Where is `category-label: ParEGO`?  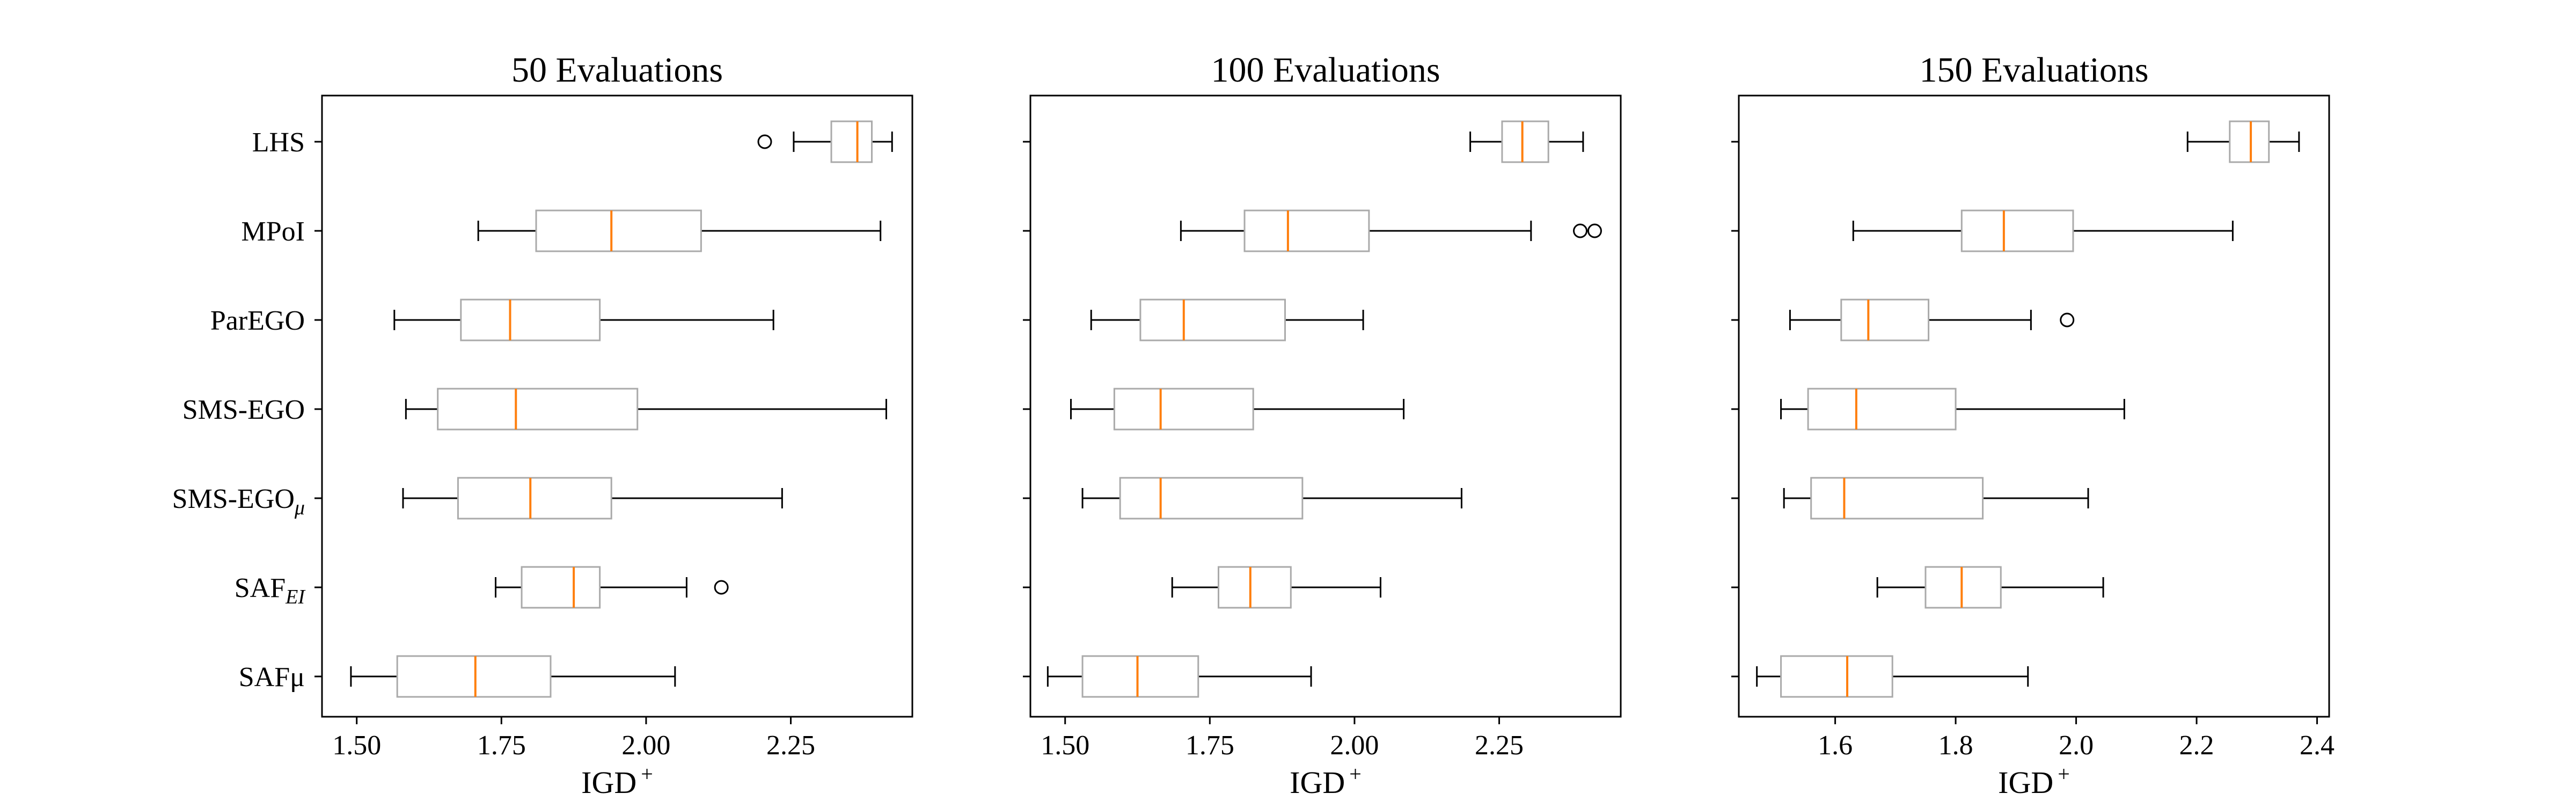 category-label: ParEGO is located at coordinates (257, 320).